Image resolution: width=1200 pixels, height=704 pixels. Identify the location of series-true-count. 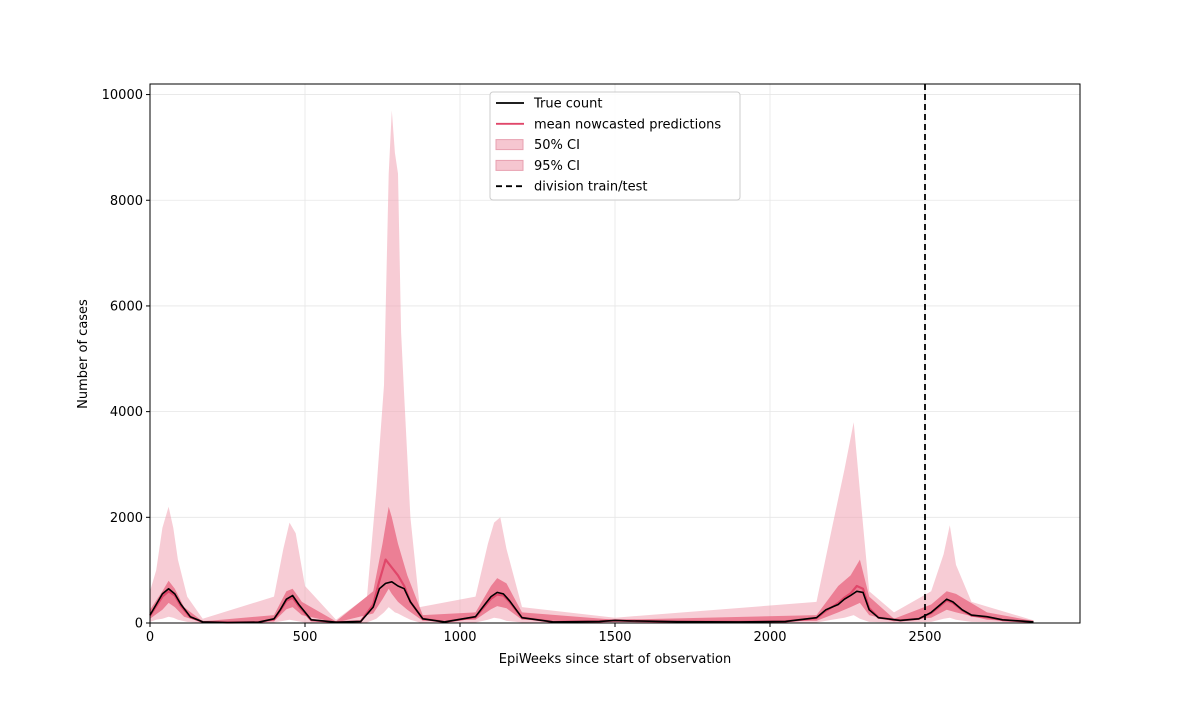
(591, 602).